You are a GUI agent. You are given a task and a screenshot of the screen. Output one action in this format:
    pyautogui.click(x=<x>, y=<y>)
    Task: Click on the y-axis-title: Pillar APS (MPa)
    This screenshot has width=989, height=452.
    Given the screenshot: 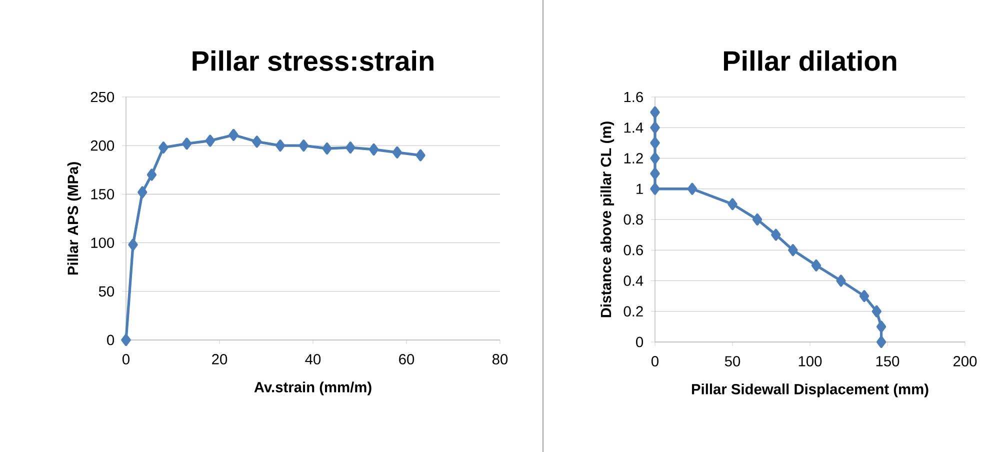 What is the action you would take?
    pyautogui.click(x=74, y=218)
    